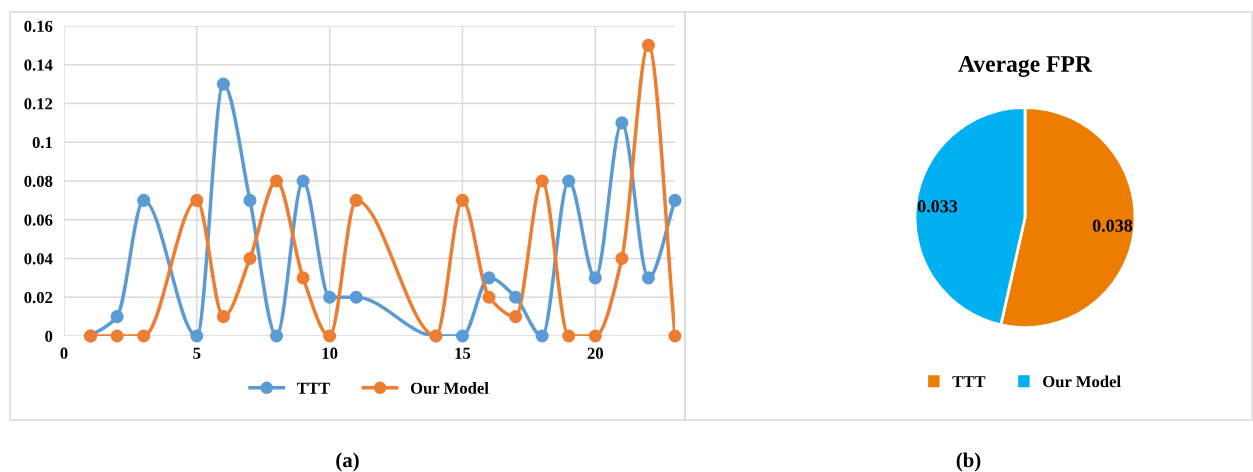 The width and height of the screenshot is (1253, 472). I want to click on x-tick-label: 15, so click(463, 353).